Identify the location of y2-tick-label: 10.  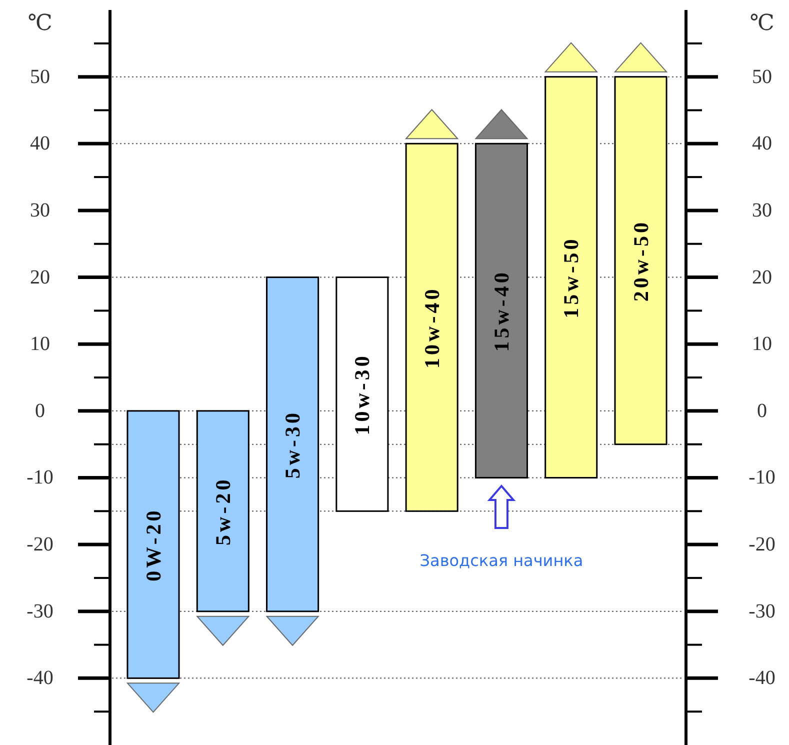
(762, 344).